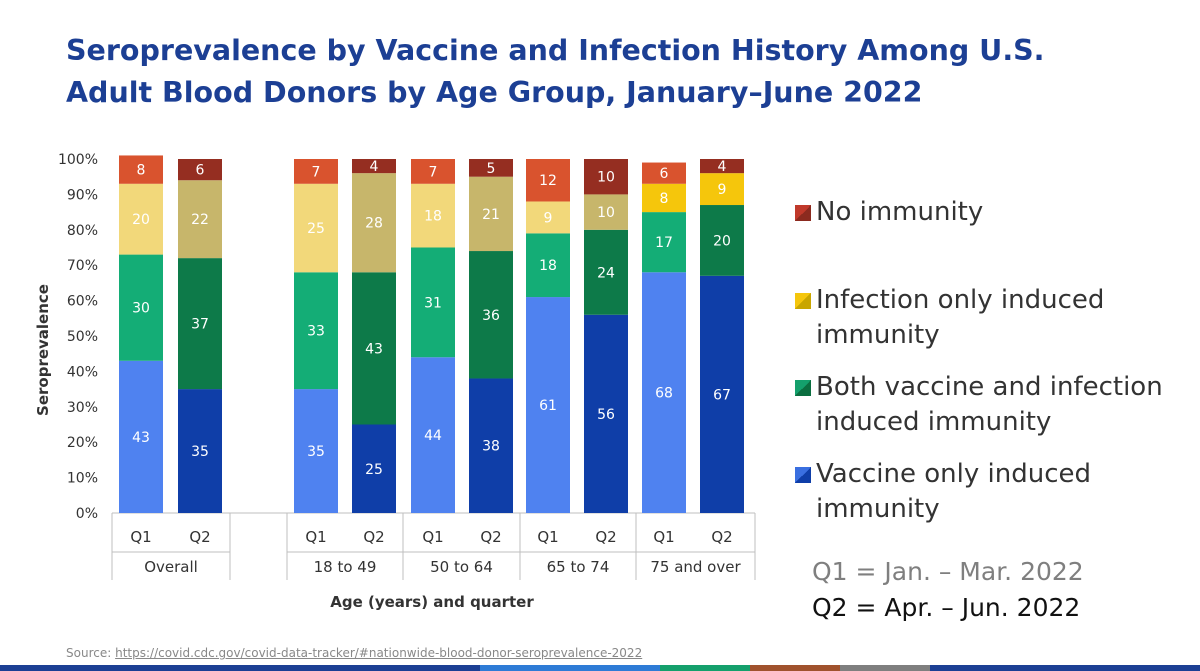 The width and height of the screenshot is (1200, 671). I want to click on y-tick-label: 70%, so click(82, 266).